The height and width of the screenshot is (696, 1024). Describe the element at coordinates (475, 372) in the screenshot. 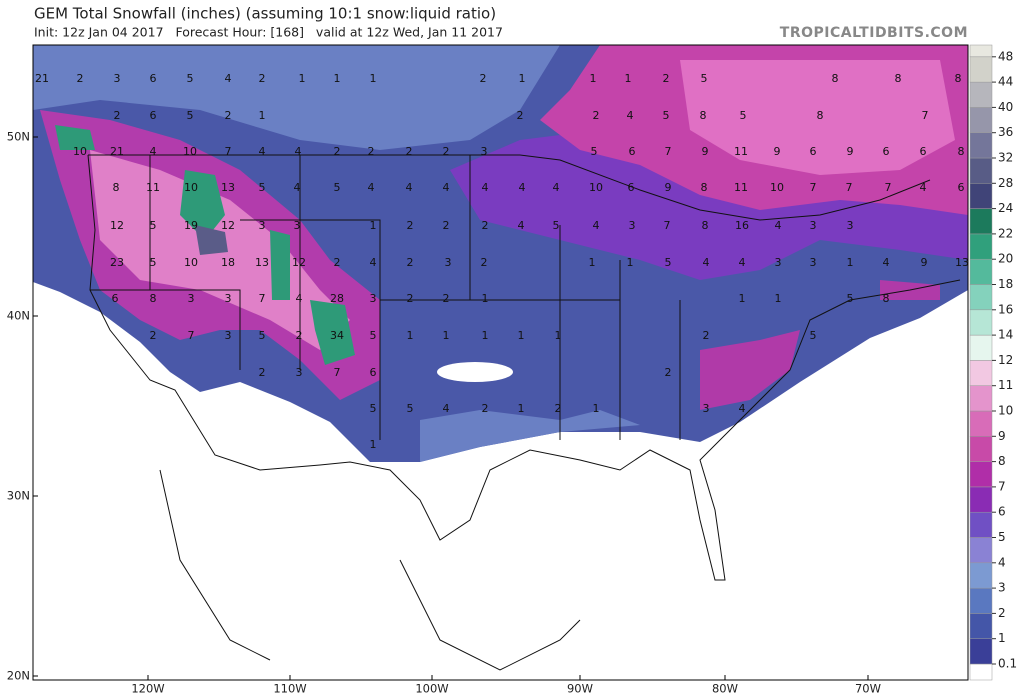

I see `snow-gap` at that location.